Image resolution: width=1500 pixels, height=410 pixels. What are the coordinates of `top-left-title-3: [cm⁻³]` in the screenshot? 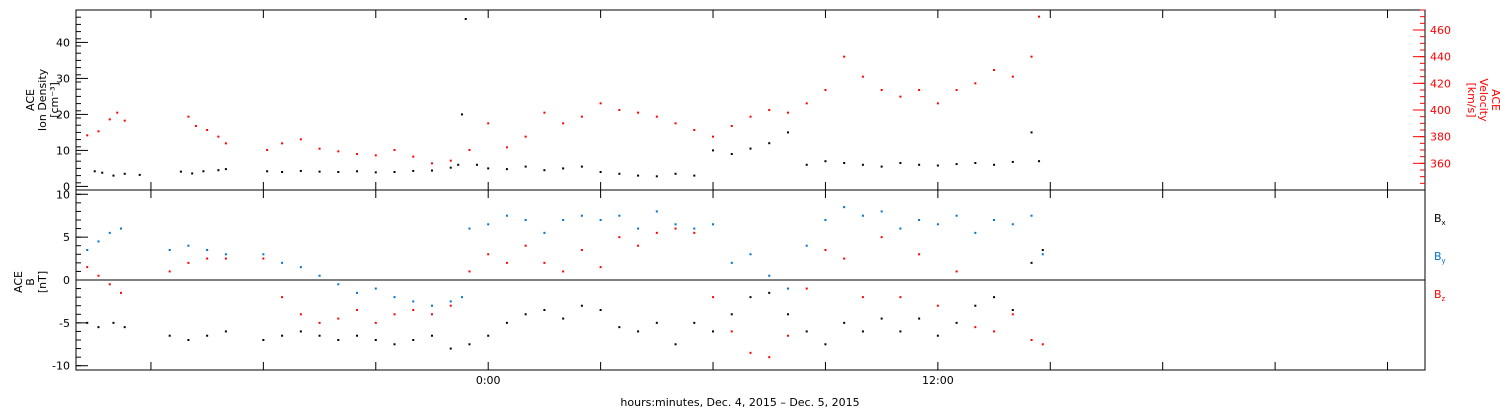 It's located at (54, 100).